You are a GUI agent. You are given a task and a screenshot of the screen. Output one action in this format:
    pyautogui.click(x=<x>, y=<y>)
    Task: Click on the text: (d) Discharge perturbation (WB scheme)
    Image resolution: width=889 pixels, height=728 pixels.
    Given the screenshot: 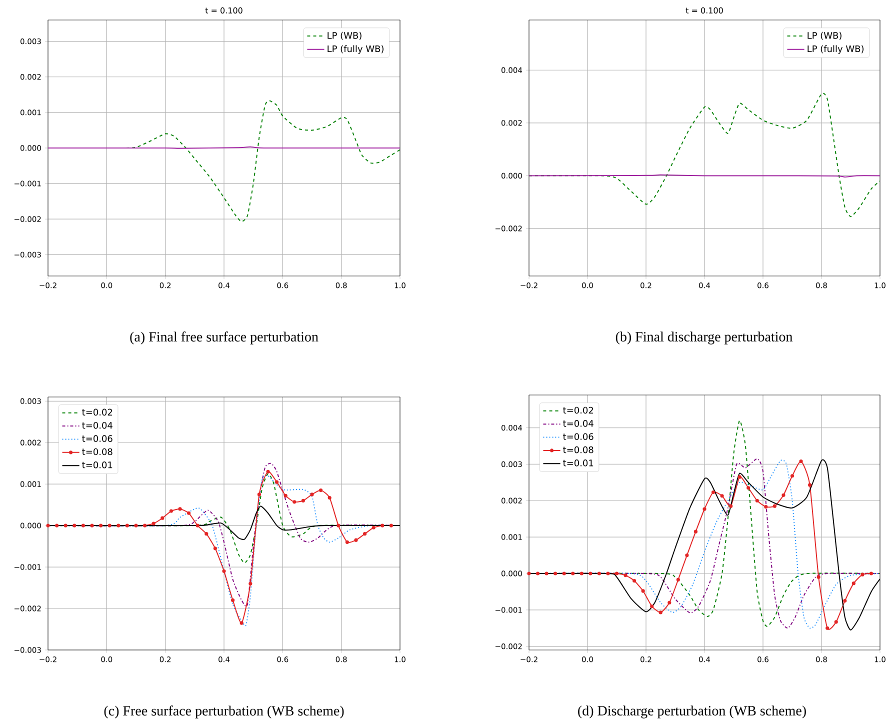 What is the action you would take?
    pyautogui.click(x=692, y=712)
    